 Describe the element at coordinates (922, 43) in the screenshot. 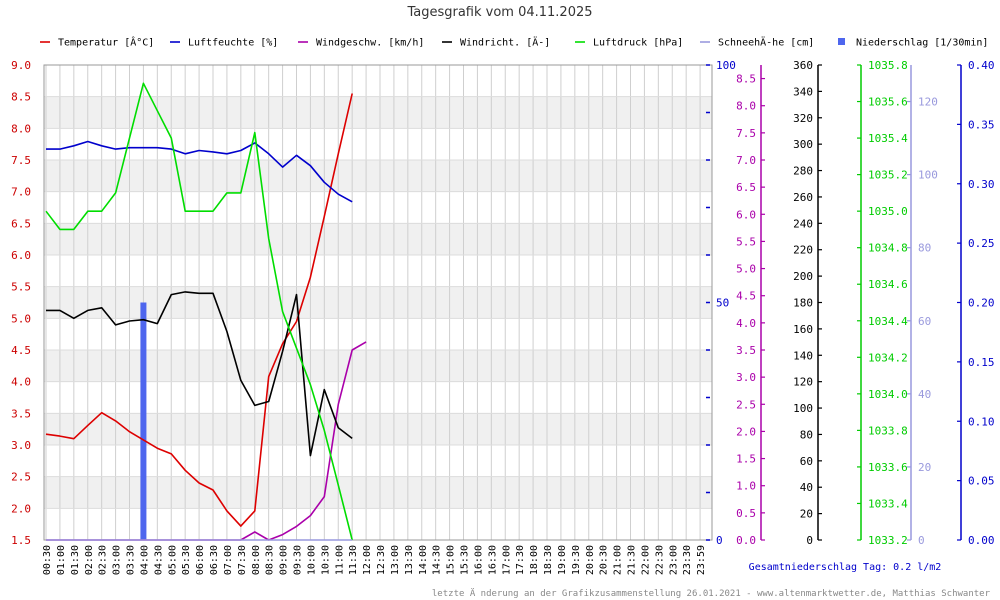

I see `legend-label: Niederschlag [1/30min]` at that location.